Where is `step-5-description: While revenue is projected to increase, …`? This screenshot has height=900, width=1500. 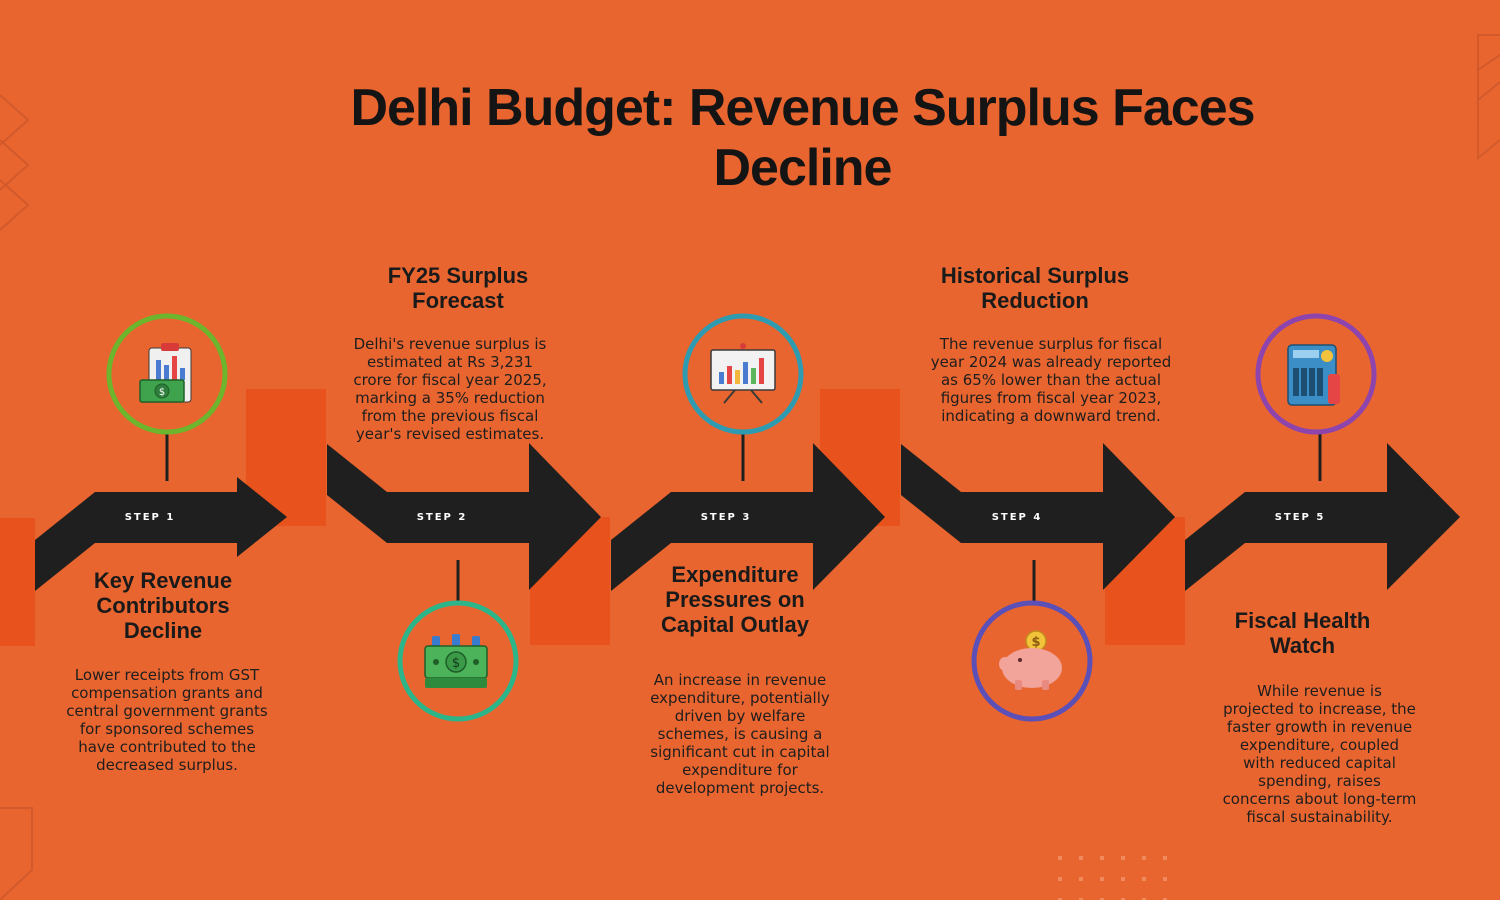
step-5-description: While revenue is projected to increase, … is located at coordinates (1319, 754).